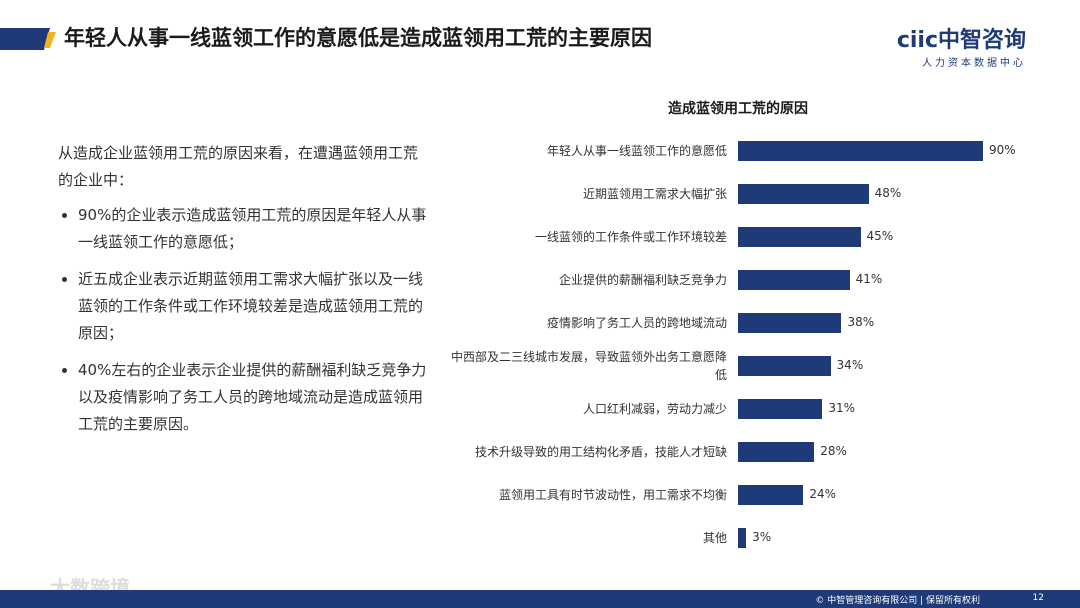 The image size is (1080, 608). Describe the element at coordinates (600, 452) in the screenshot. I see `category-label: 技术升级导致的用工结构化矛盾，技能人才短缺` at that location.